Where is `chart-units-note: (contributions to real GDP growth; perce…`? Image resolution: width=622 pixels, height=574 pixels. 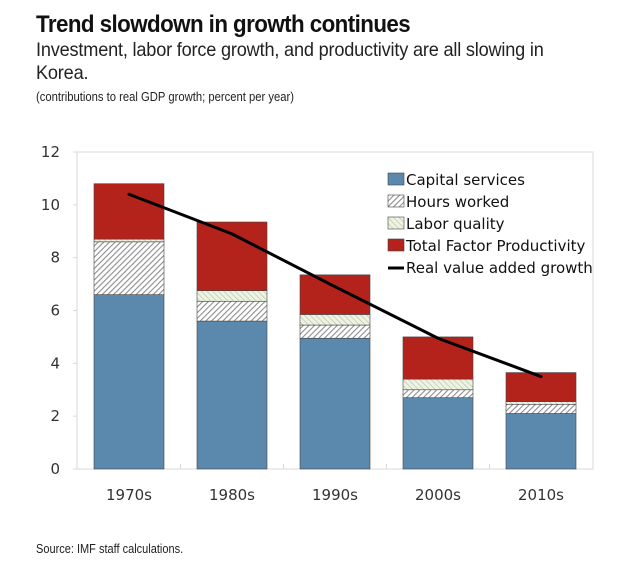 chart-units-note: (contributions to real GDP growth; perce… is located at coordinates (165, 97).